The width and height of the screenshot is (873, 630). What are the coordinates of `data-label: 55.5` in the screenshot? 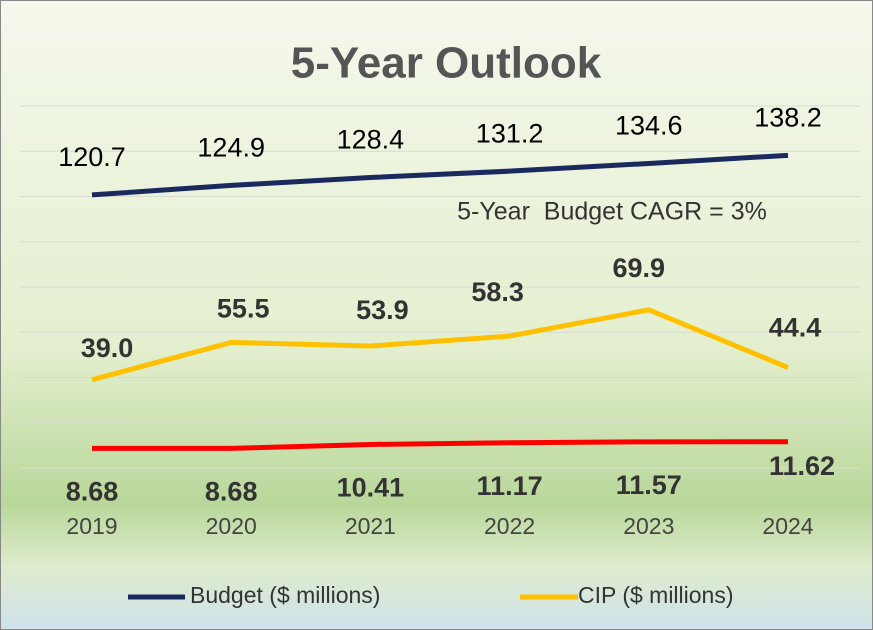 It's located at (243, 309).